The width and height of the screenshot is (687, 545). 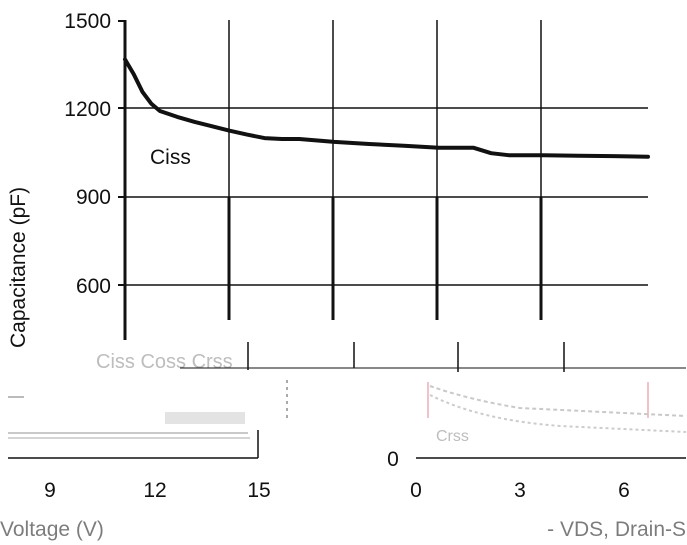 I want to click on x-tick-label: 6, so click(x=624, y=490).